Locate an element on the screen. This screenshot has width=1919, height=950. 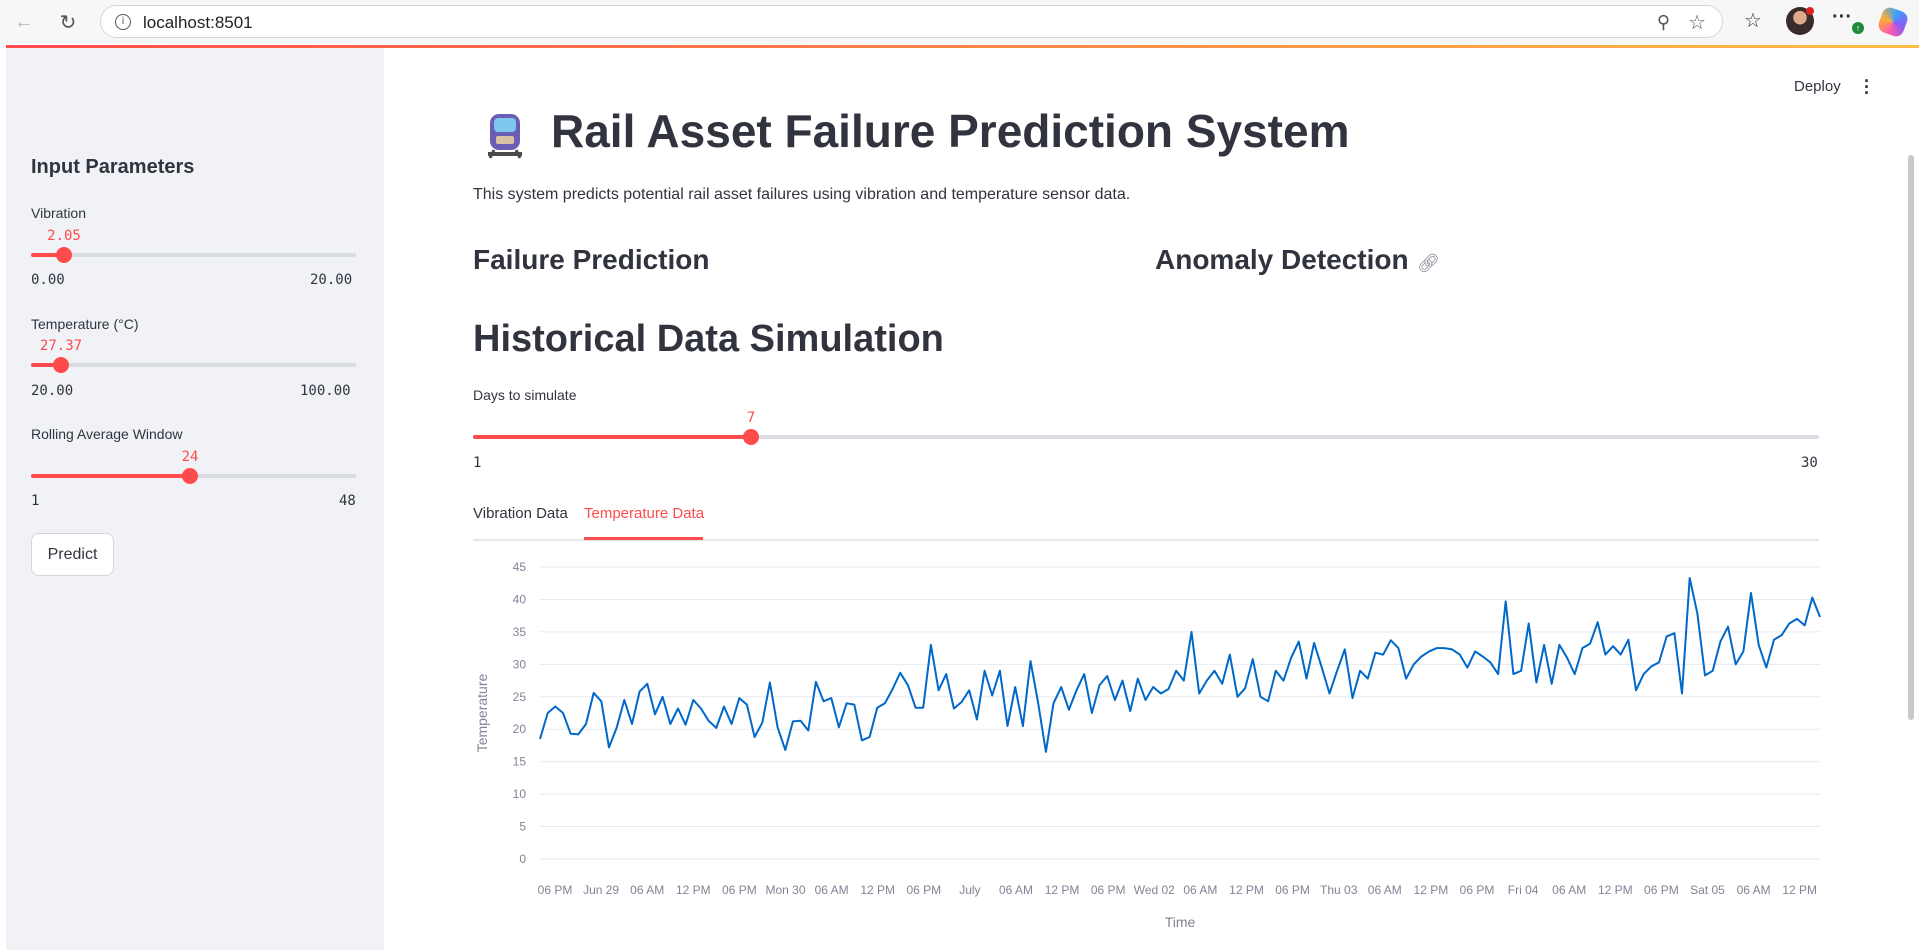
vibration-min: 0.00 is located at coordinates (48, 280).